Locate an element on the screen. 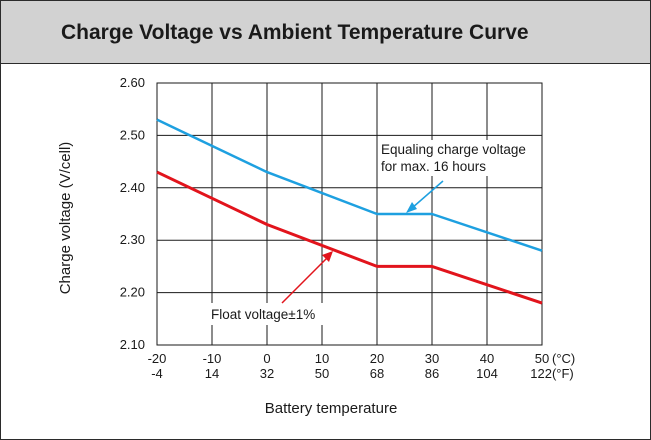 The image size is (651, 440). y-tick-label: 2.20 is located at coordinates (132, 292).